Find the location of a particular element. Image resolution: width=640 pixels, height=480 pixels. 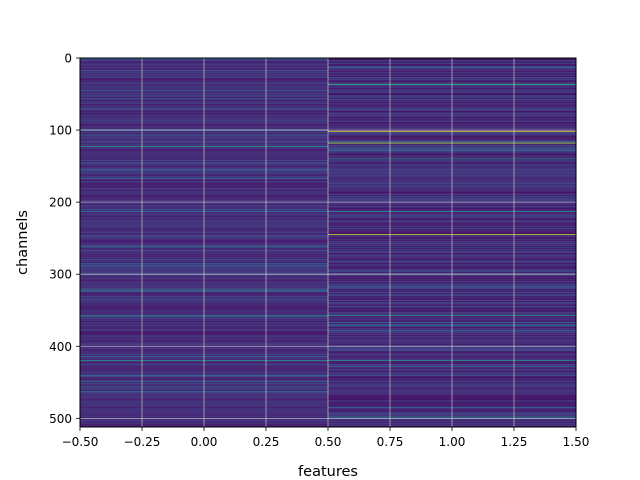

x-tick-label: 0.25 is located at coordinates (266, 442).